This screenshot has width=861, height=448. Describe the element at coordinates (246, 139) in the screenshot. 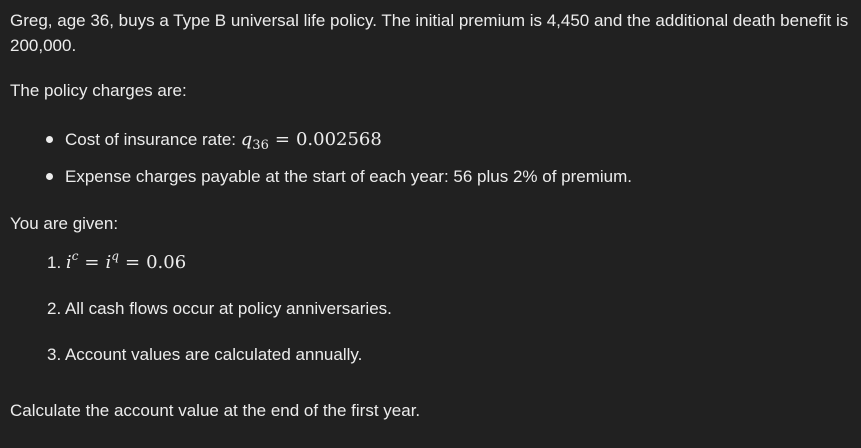

I see `coi-symbol: q` at that location.